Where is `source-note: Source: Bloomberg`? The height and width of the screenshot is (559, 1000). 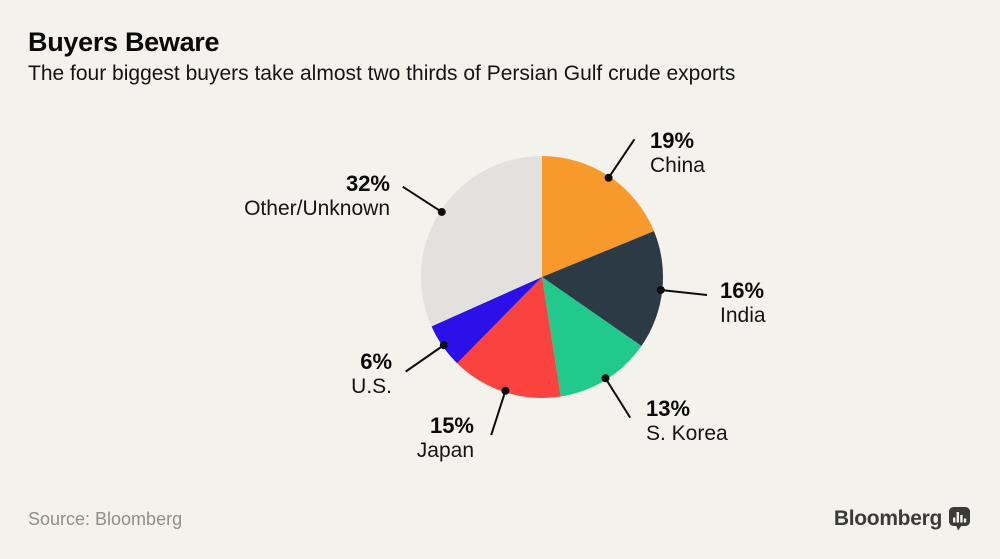
source-note: Source: Bloomberg is located at coordinates (105, 519).